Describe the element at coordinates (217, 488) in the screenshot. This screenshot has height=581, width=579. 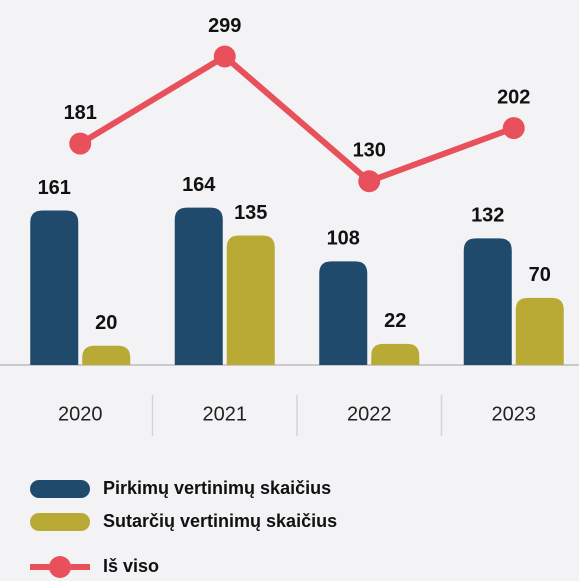
I see `legend-label: Pirkimų vertinimų skaičius` at that location.